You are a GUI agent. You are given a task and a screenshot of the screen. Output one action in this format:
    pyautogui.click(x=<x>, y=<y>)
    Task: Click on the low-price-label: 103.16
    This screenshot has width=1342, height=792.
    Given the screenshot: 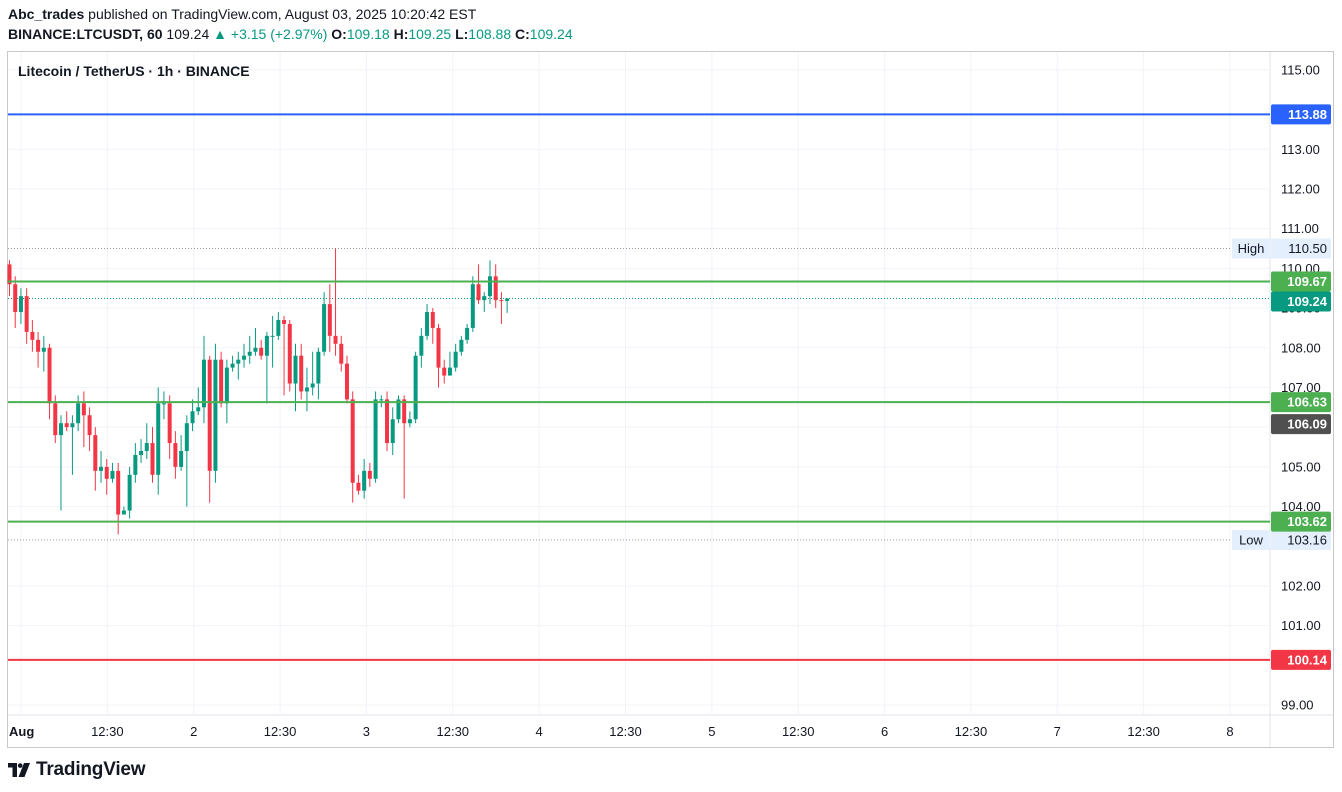 What is the action you would take?
    pyautogui.click(x=1307, y=539)
    